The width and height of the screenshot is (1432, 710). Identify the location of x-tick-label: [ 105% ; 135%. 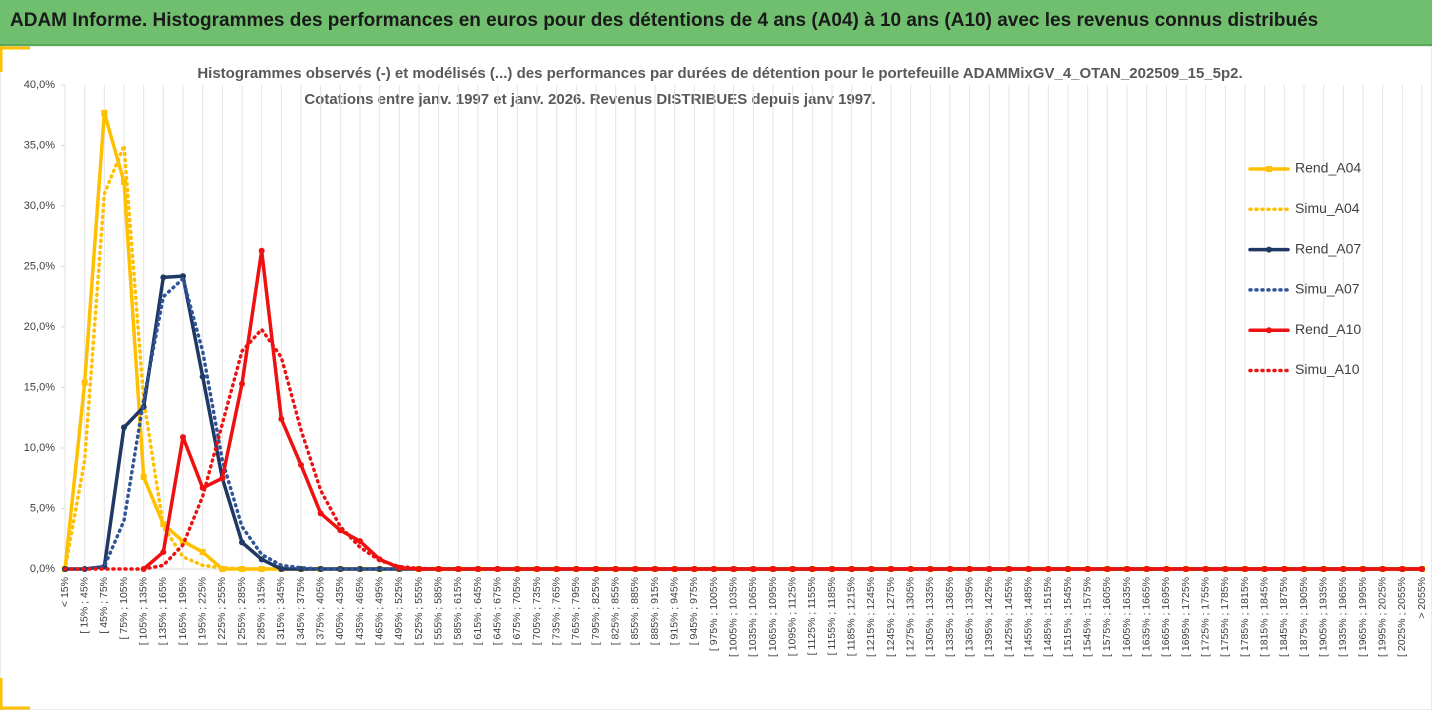
(143, 611).